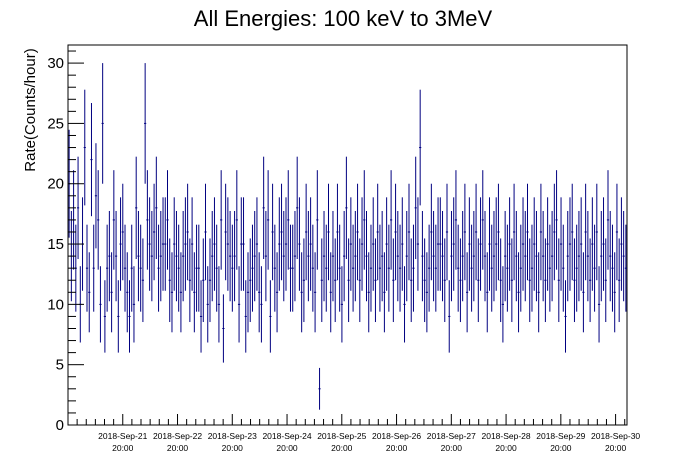 The width and height of the screenshot is (696, 472). I want to click on x-tick-label-date: 2018-Sep-26, so click(396, 436).